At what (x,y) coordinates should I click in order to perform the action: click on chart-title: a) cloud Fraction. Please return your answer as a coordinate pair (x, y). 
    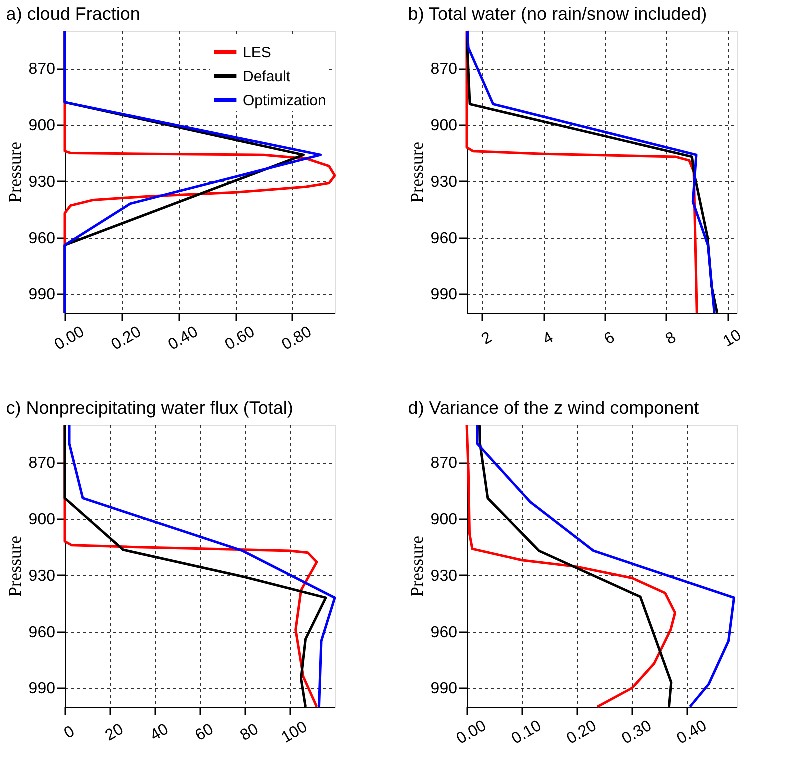
    Looking at the image, I should click on (73, 14).